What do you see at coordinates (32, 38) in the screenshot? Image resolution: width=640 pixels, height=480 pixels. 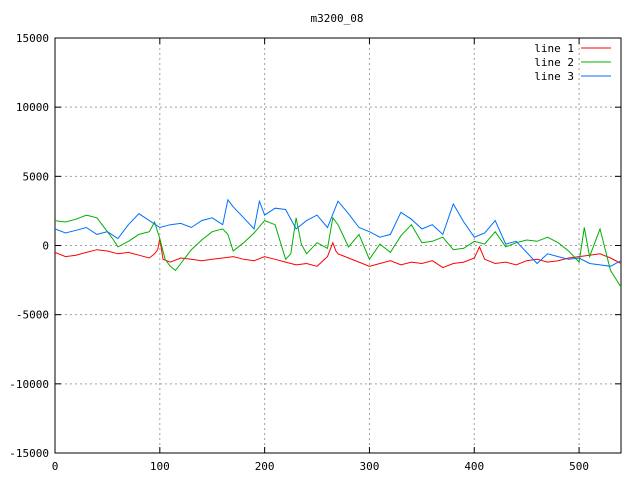 I see `y-tick-label: 15000` at bounding box center [32, 38].